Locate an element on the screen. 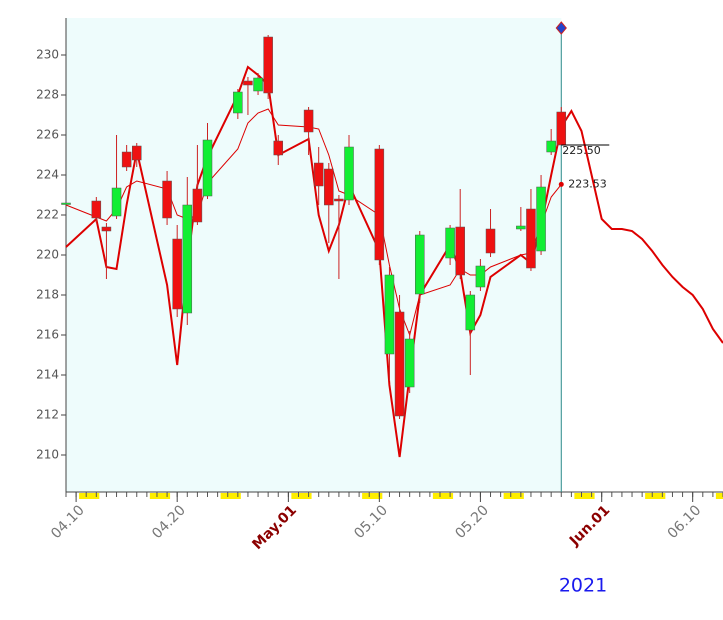 The image size is (723, 620). y-tick-label: 216 is located at coordinates (47, 335).